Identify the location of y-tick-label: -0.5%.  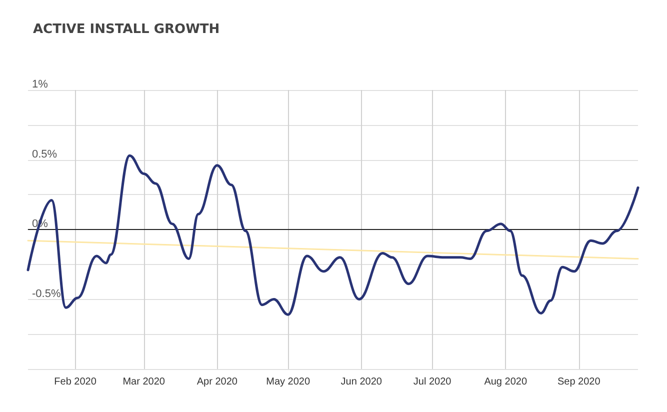
(46, 294).